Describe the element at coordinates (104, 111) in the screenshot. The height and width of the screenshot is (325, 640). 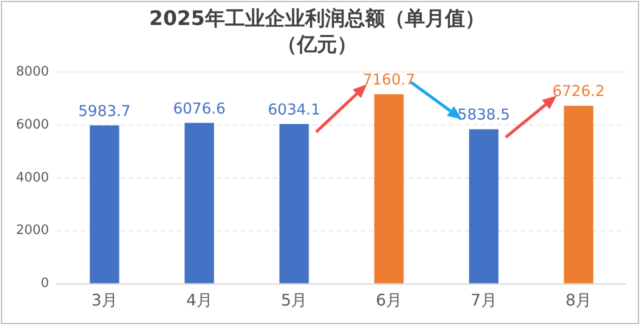
I see `data-label: 5983.7` at that location.